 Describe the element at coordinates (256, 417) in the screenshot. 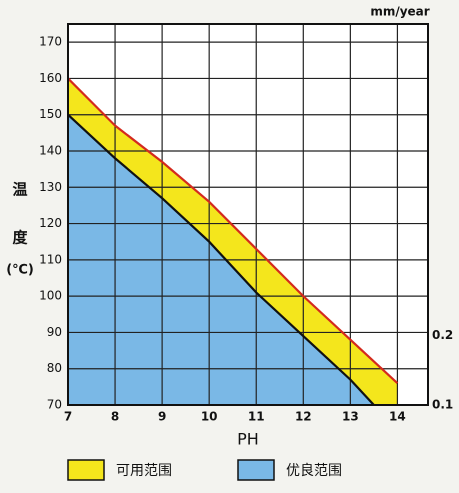

I see `x-tick-label: 11` at that location.